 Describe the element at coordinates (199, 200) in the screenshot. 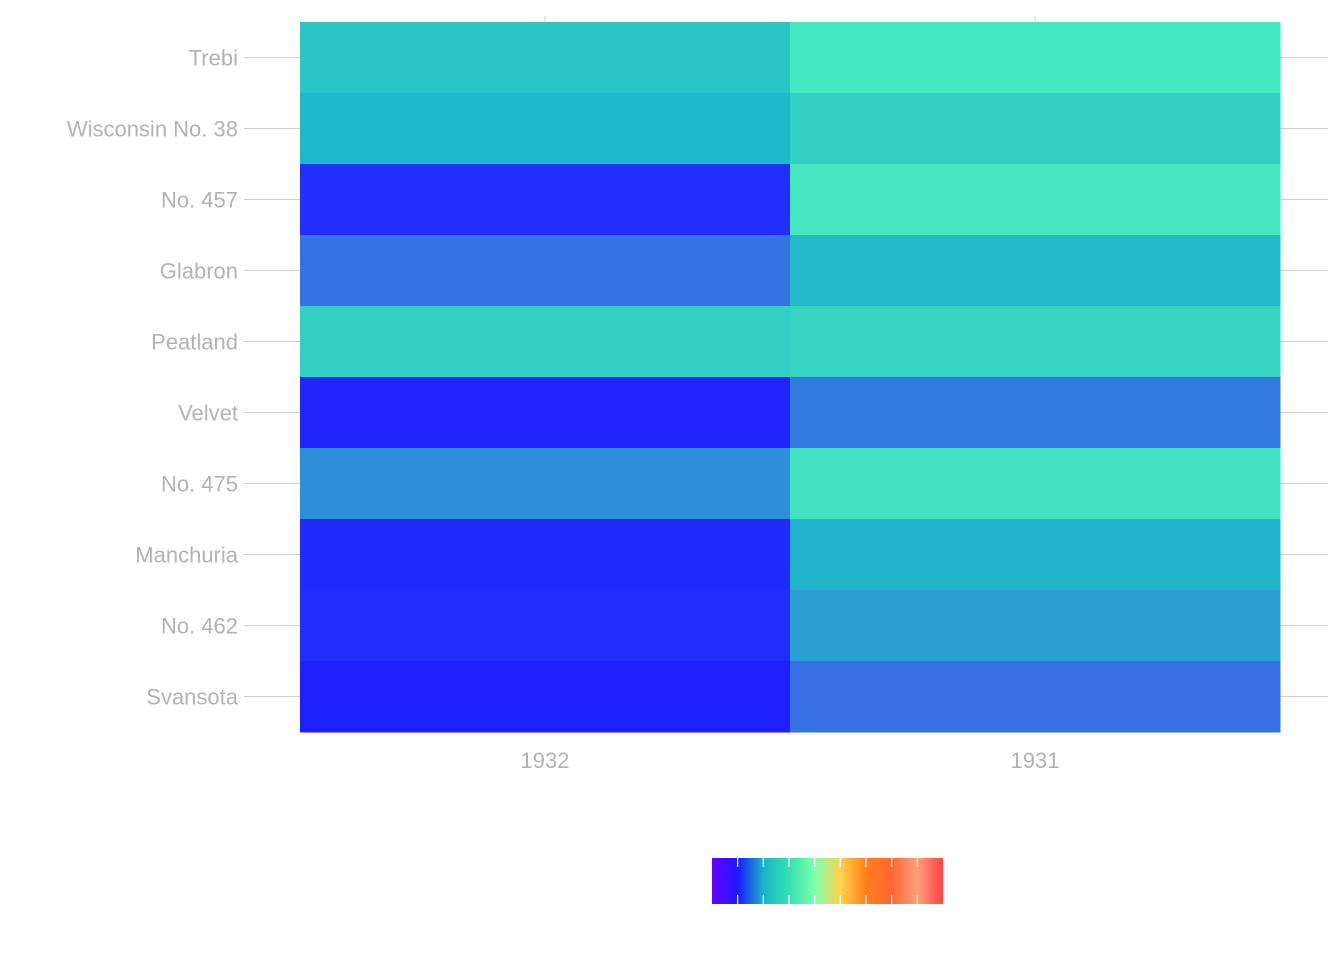

I see `y-tick-label: No. 457` at that location.